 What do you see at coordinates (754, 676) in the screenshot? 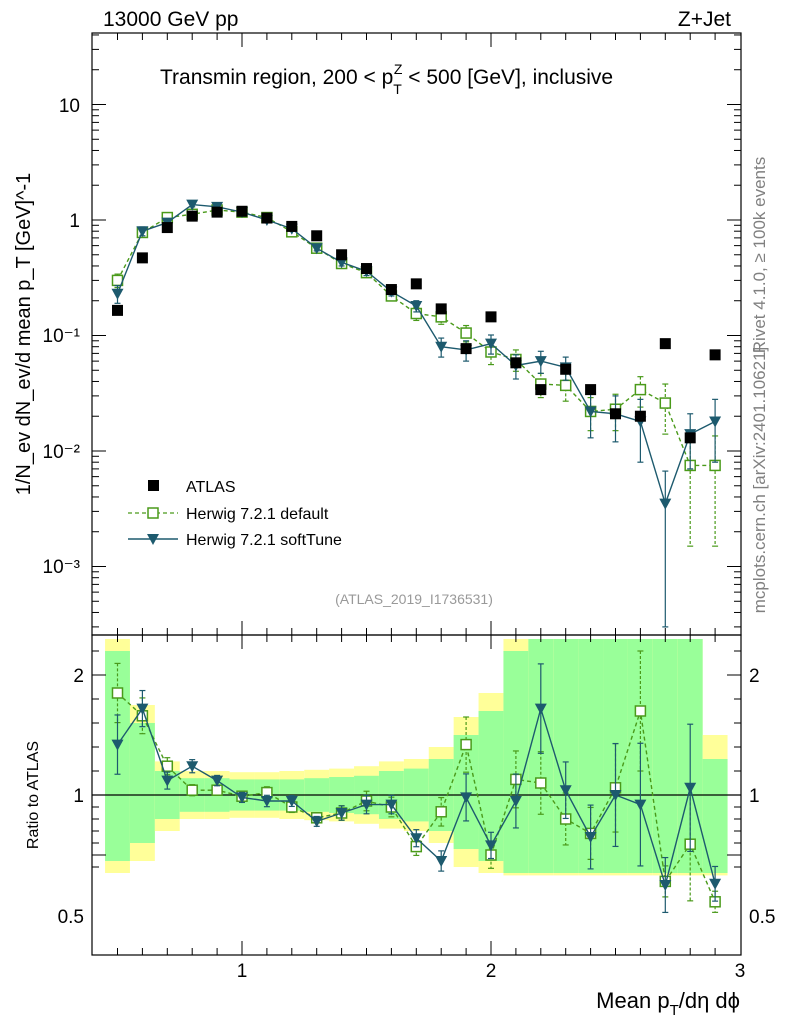
I see `ratio-tick-right-2: 2` at bounding box center [754, 676].